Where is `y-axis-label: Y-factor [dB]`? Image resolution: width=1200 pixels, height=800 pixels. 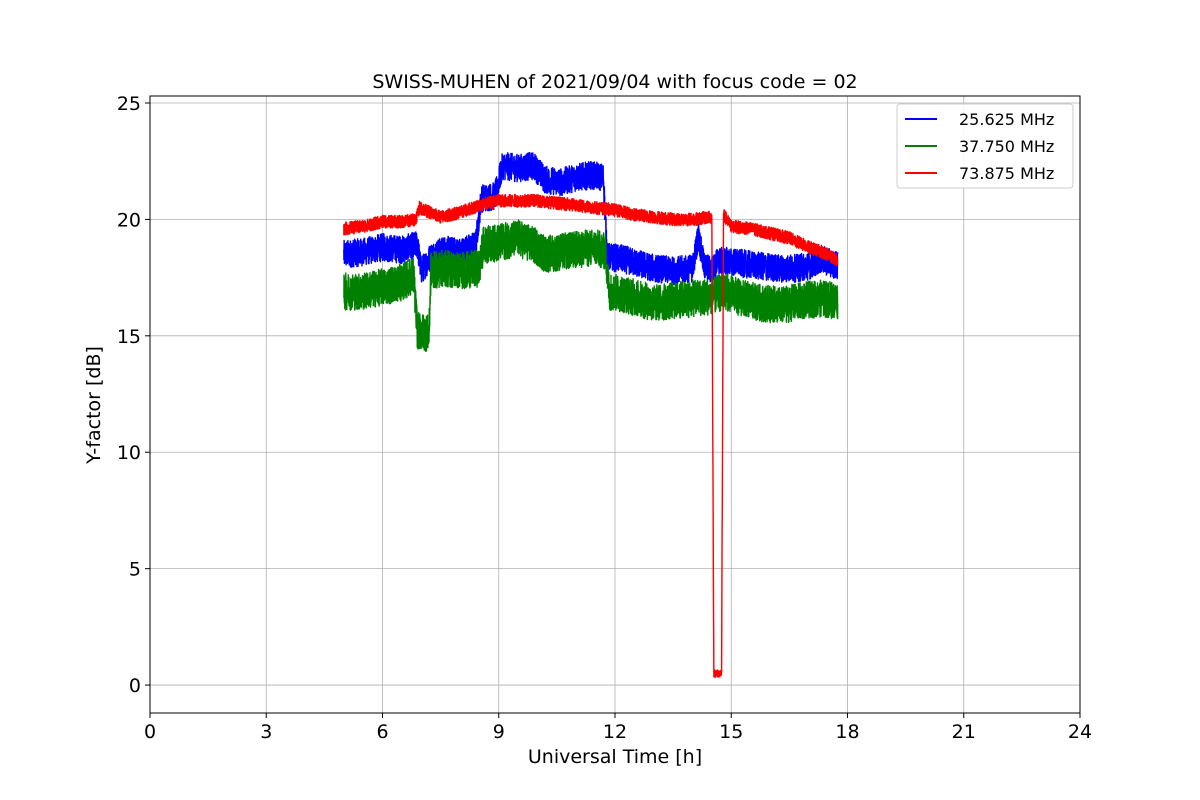 y-axis-label: Y-factor [dB] is located at coordinates (94, 405).